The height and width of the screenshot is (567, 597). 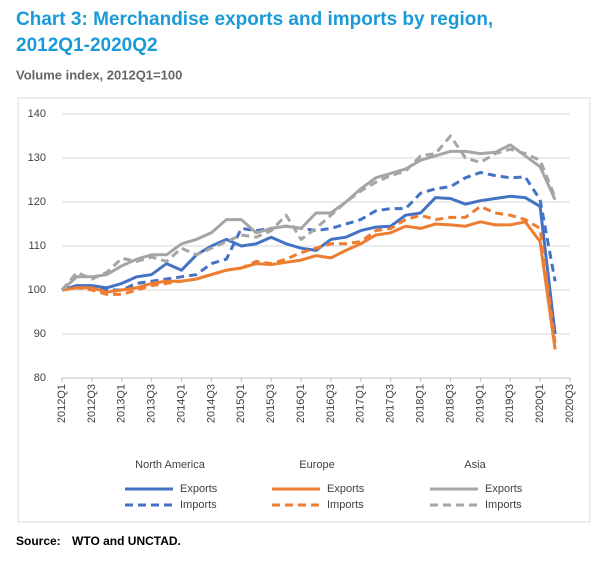 I want to click on y-tick-label: 100, so click(x=37, y=290).